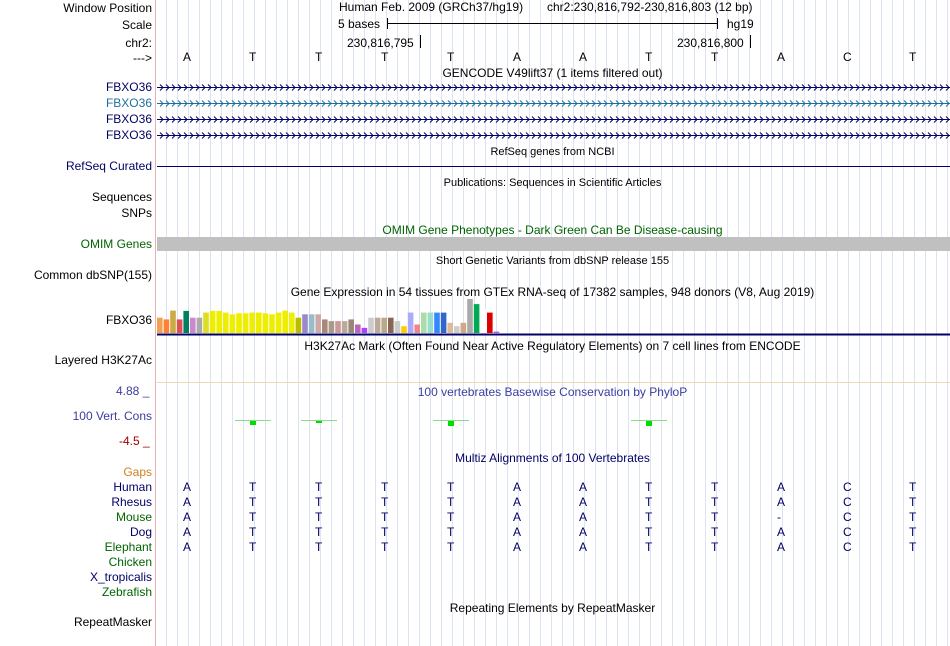 The image size is (950, 646). Describe the element at coordinates (121, 197) in the screenshot. I see `sequences-label: Sequences` at that location.